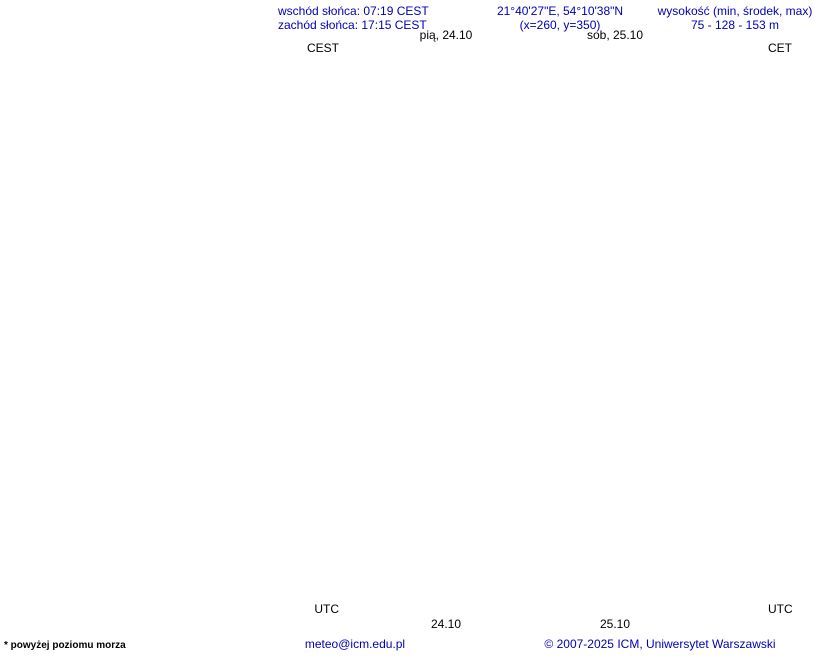 The height and width of the screenshot is (660, 820). What do you see at coordinates (780, 48) in the screenshot?
I see `tz-label-cet: CET` at bounding box center [780, 48].